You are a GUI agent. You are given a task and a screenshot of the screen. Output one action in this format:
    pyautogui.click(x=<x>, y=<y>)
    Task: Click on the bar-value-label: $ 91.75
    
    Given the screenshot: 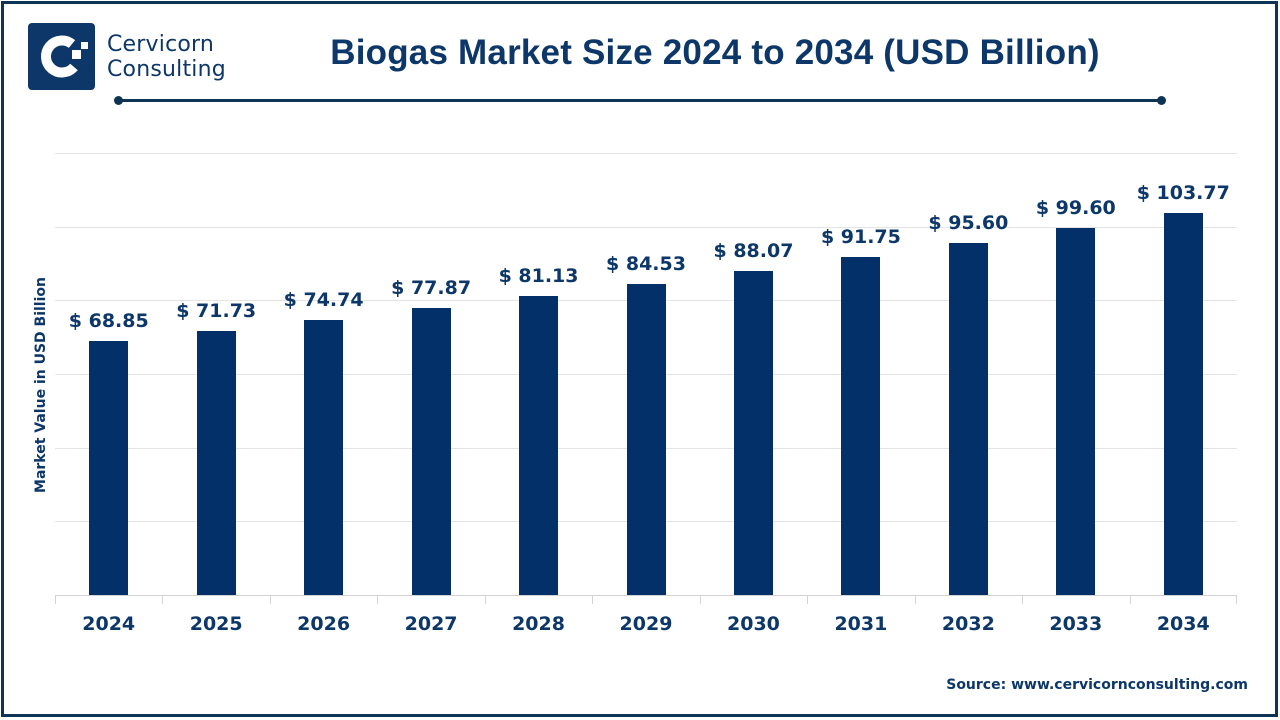 What is the action you would take?
    pyautogui.click(x=860, y=237)
    